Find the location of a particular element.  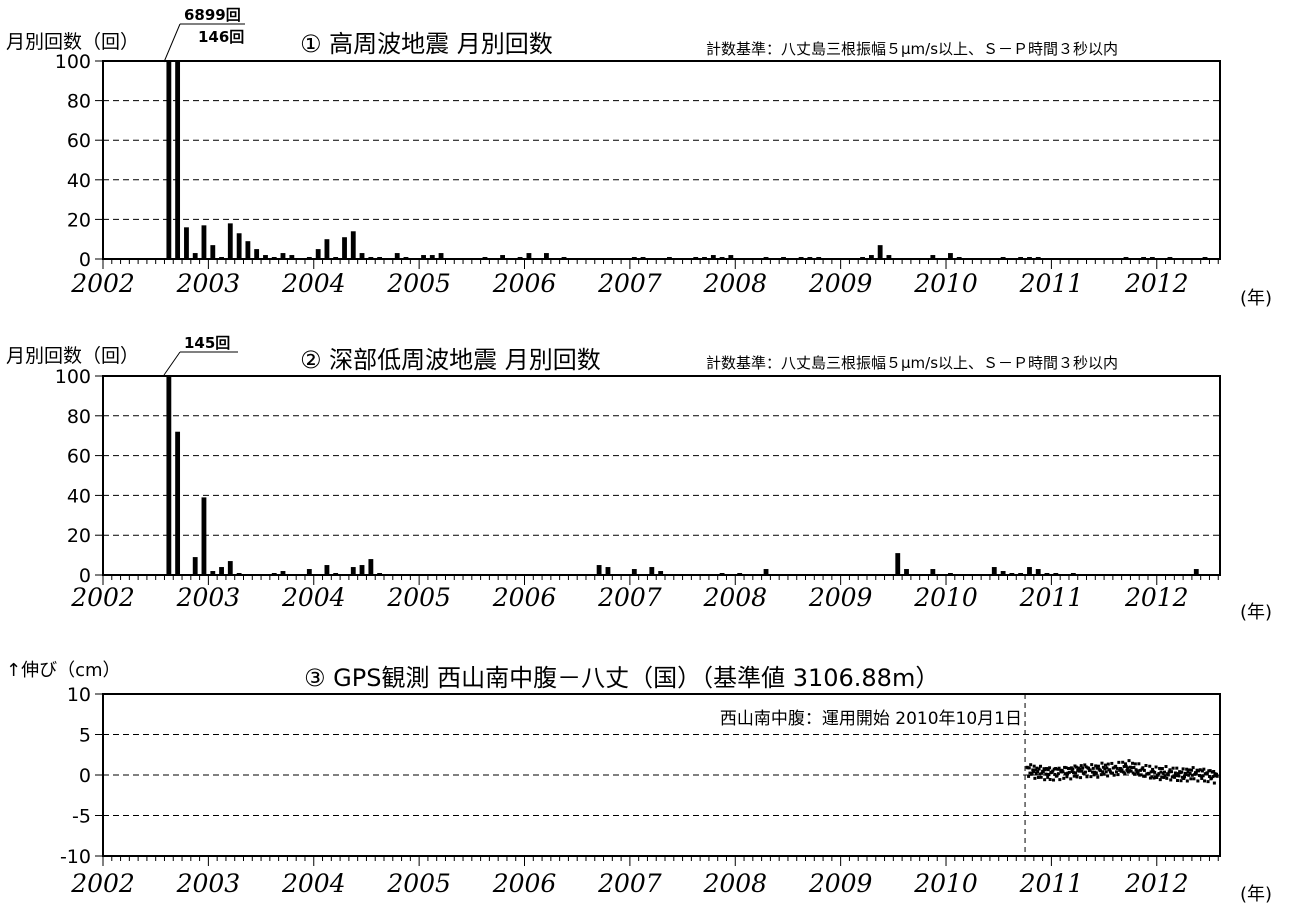

x-tick-label: 2012 is located at coordinates (1156, 597).